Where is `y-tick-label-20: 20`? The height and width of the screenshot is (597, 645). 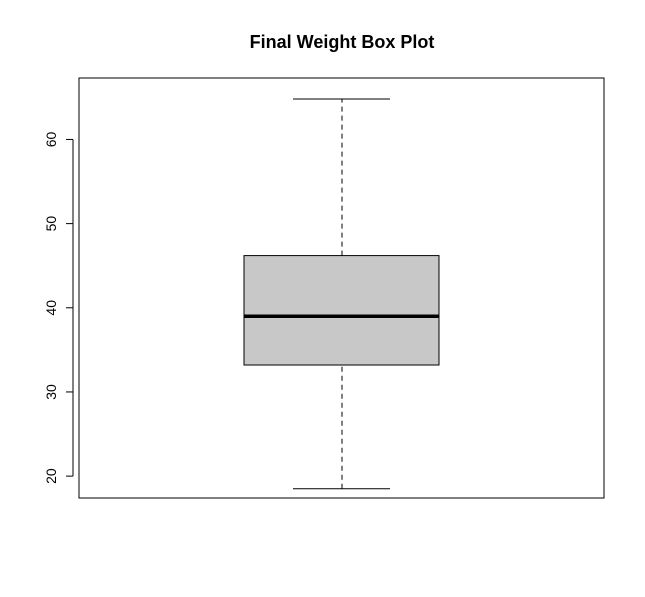
y-tick-label-20: 20 is located at coordinates (51, 476).